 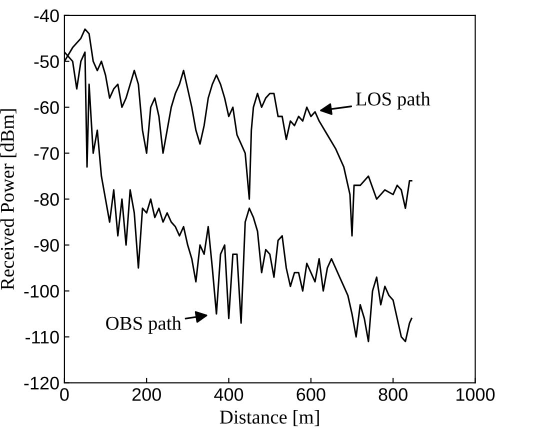 I want to click on x-tick-label: 0, so click(x=64, y=394).